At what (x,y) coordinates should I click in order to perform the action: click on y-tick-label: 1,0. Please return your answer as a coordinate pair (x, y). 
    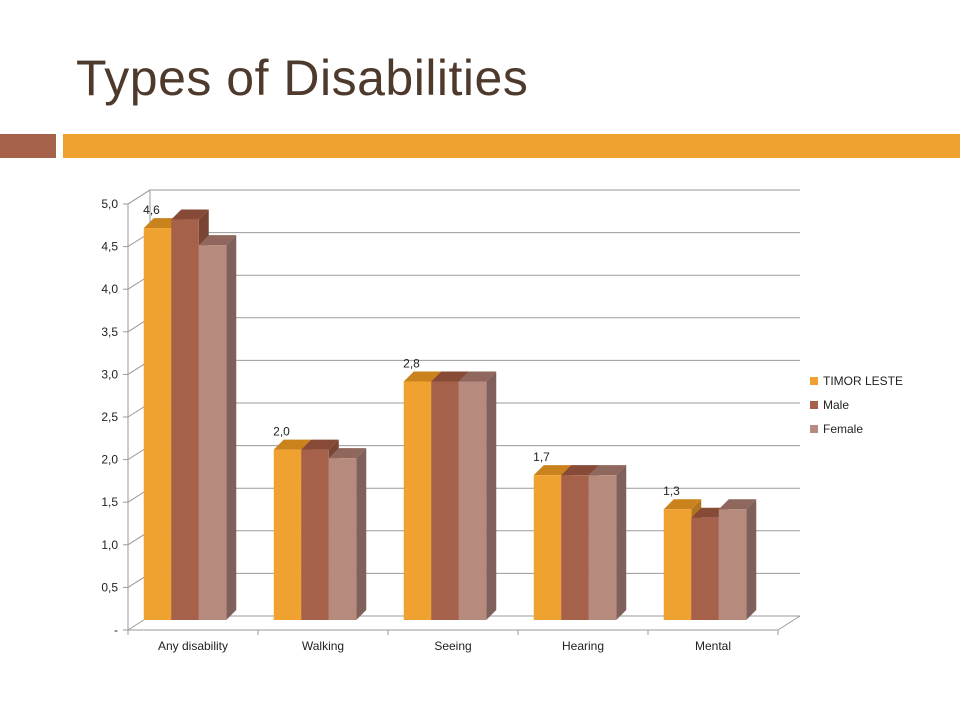
    Looking at the image, I should click on (109, 545).